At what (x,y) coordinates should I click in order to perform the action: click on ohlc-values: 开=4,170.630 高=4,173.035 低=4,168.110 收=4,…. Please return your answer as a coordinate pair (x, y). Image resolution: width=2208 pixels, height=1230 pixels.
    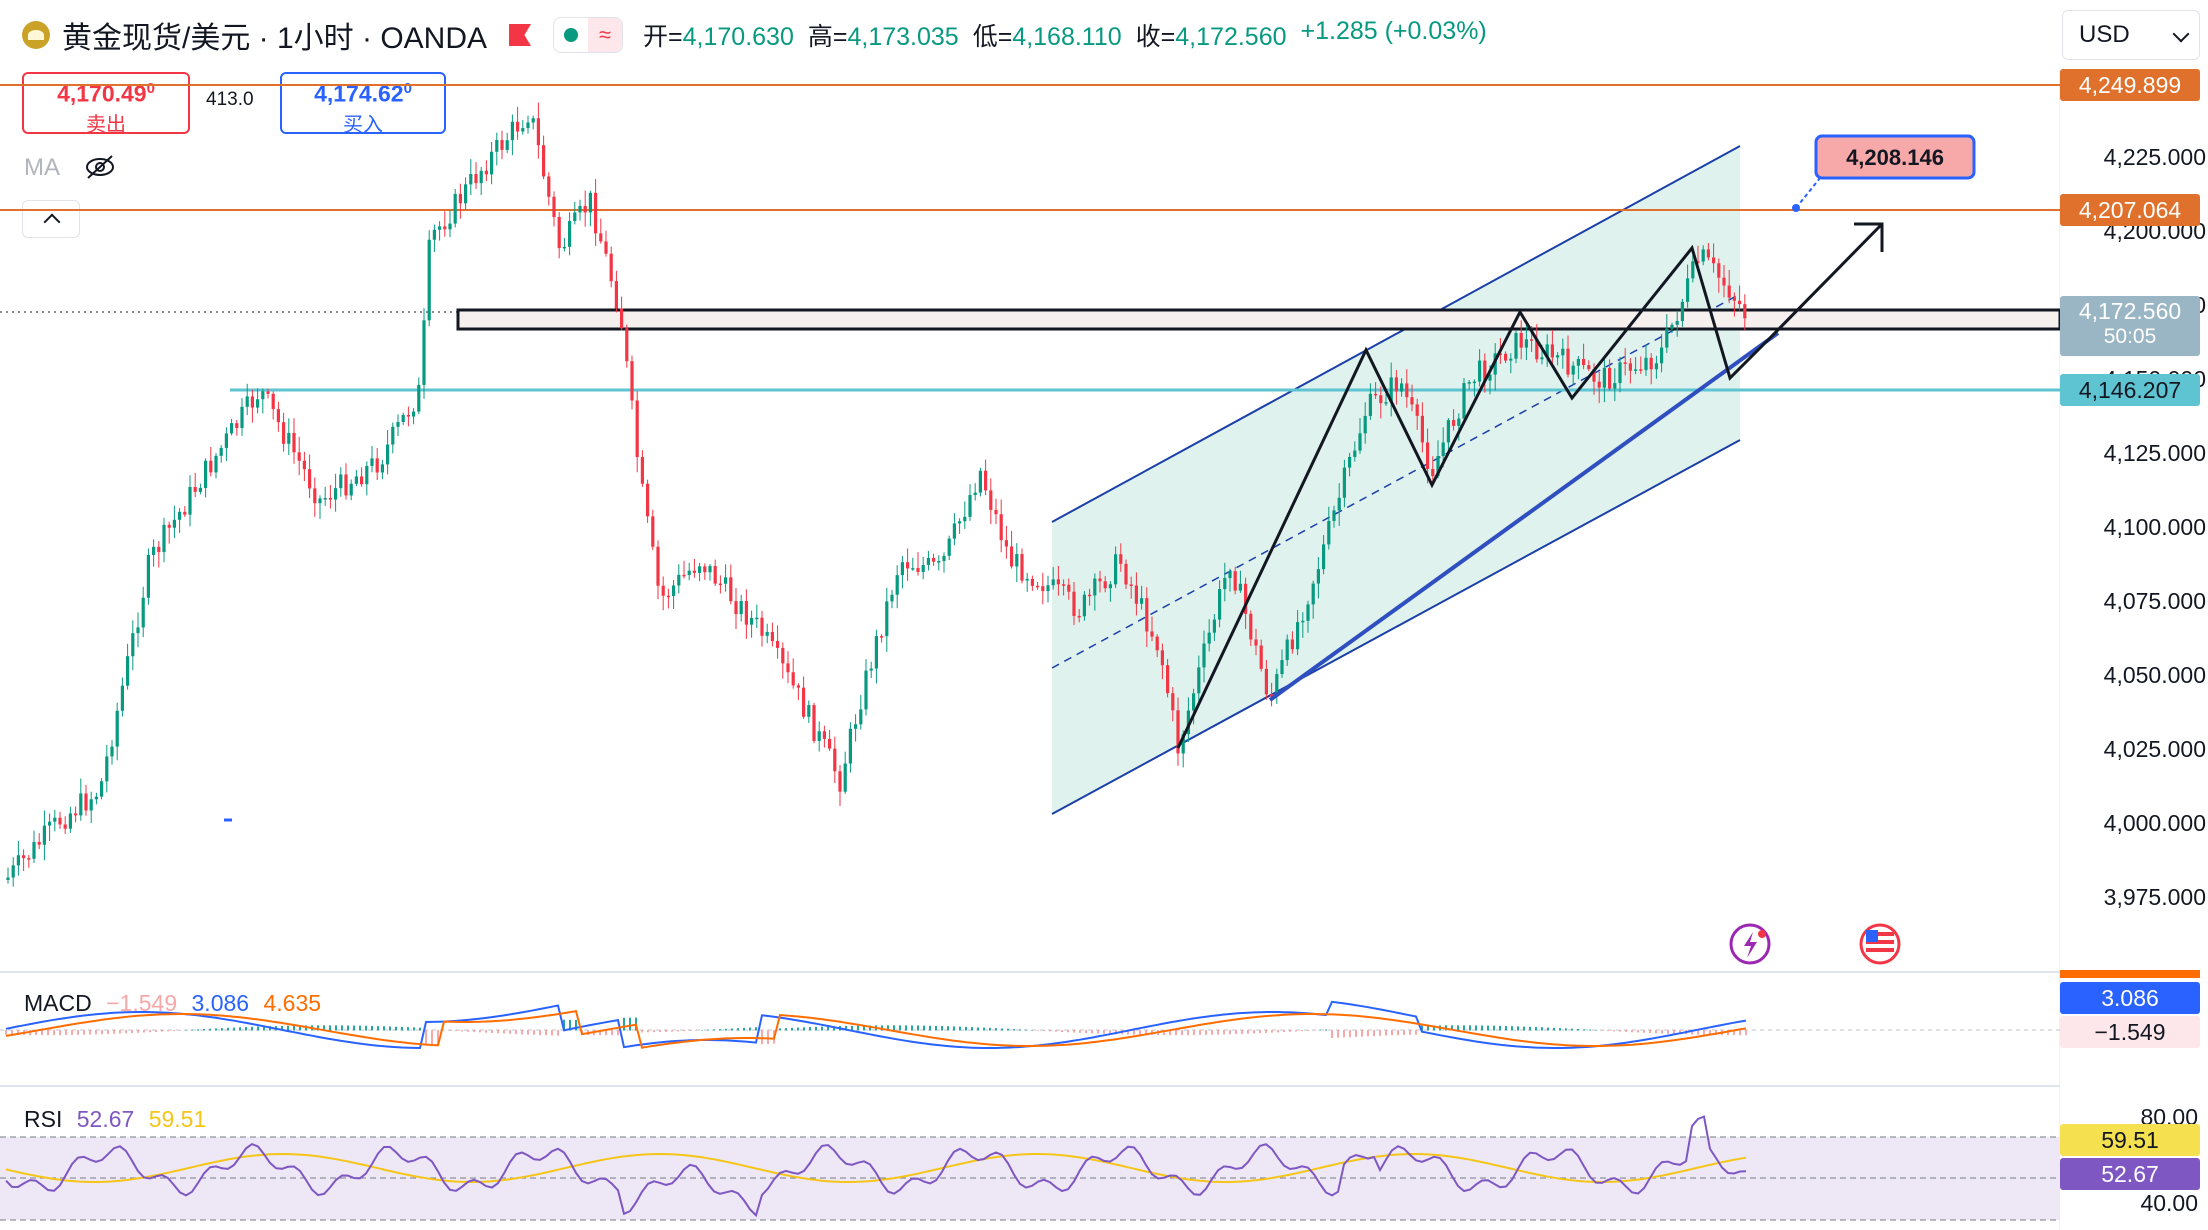
    Looking at the image, I should click on (1065, 35).